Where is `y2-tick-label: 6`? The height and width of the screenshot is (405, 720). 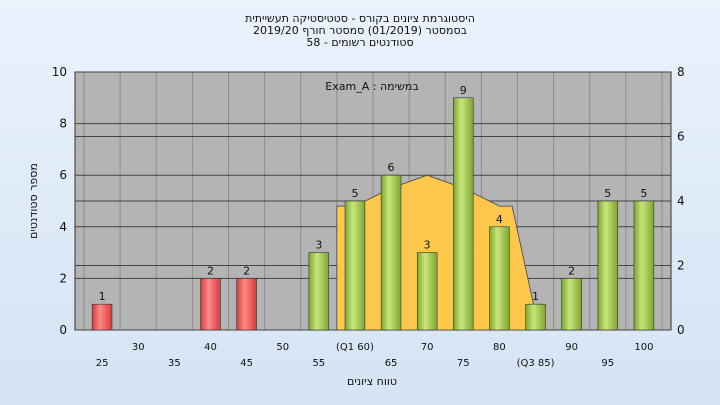
y2-tick-label: 6 is located at coordinates (681, 137).